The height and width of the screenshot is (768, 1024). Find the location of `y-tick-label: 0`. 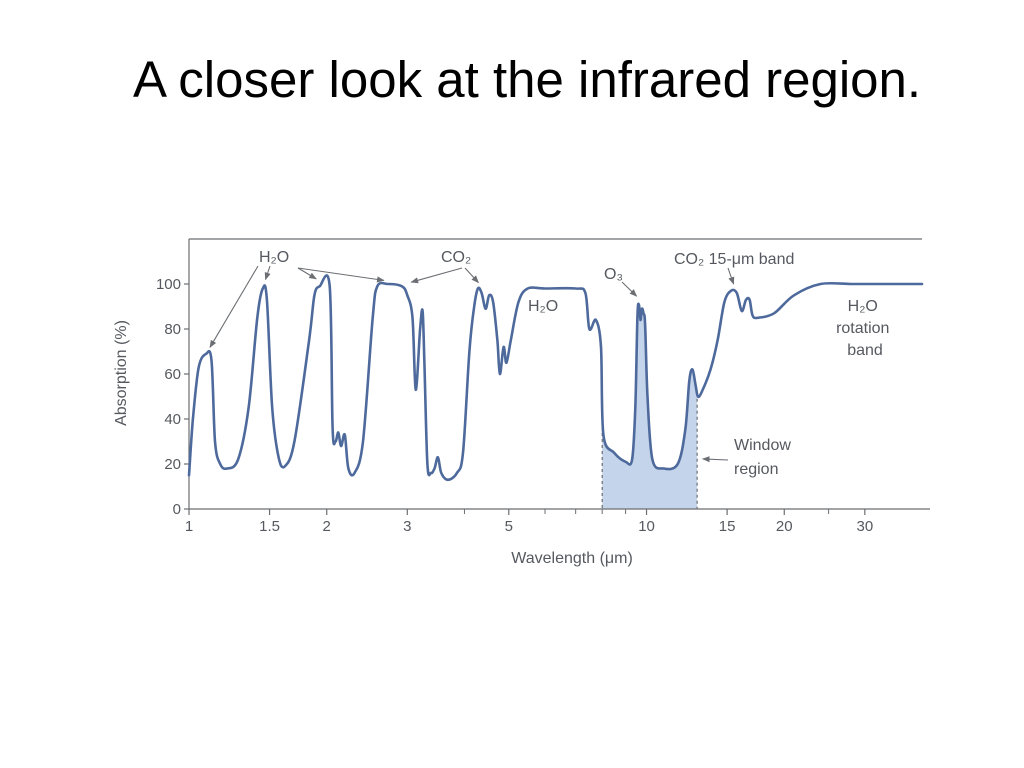

y-tick-label: 0 is located at coordinates (177, 509).